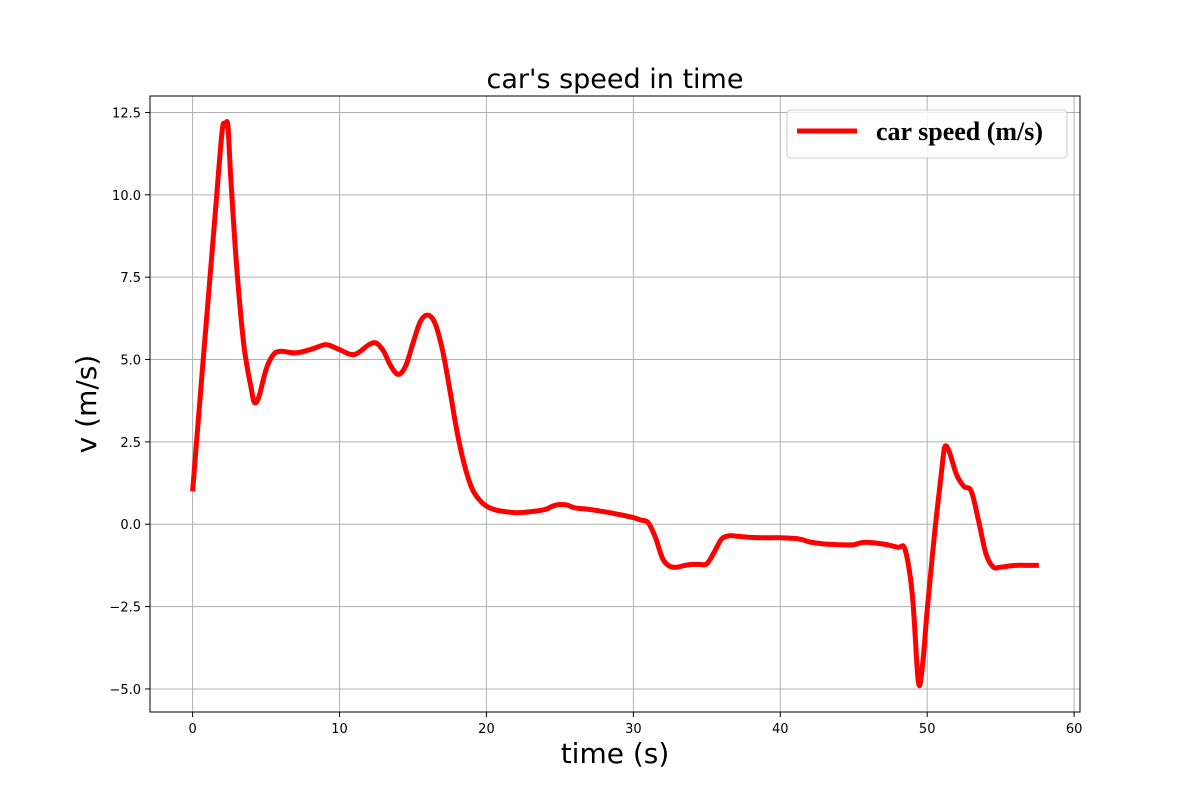 The image size is (1200, 800). Describe the element at coordinates (1074, 729) in the screenshot. I see `x-tick-label: 60` at that location.